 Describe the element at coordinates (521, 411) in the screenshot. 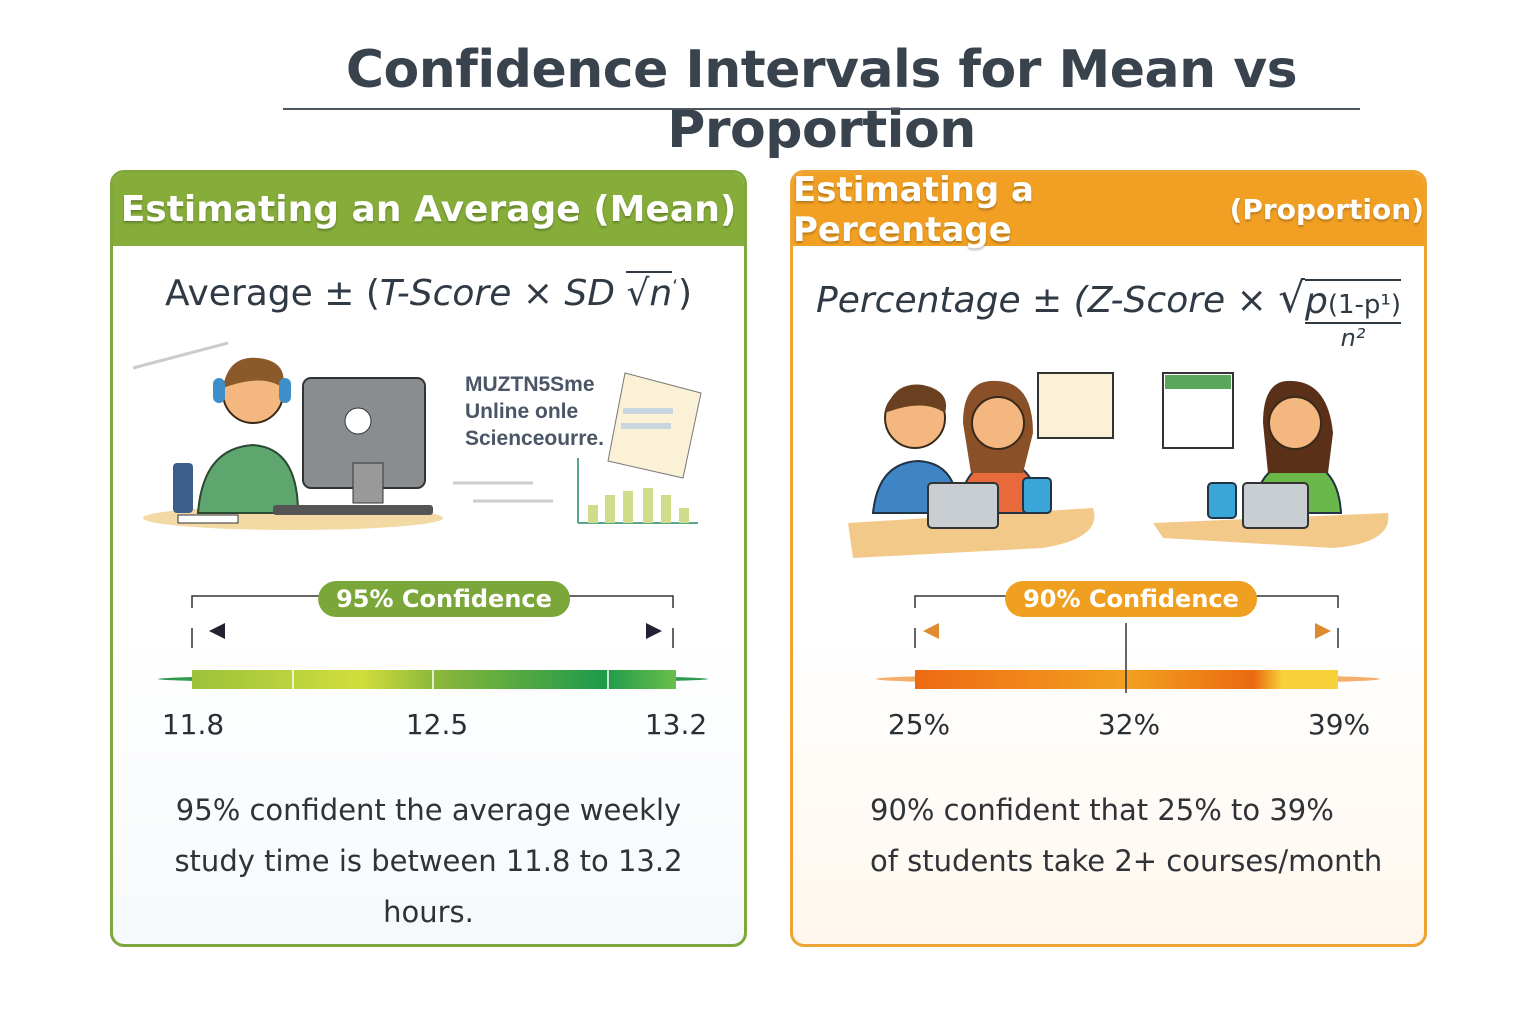

I see `illustration-text-2: Unline onle` at that location.